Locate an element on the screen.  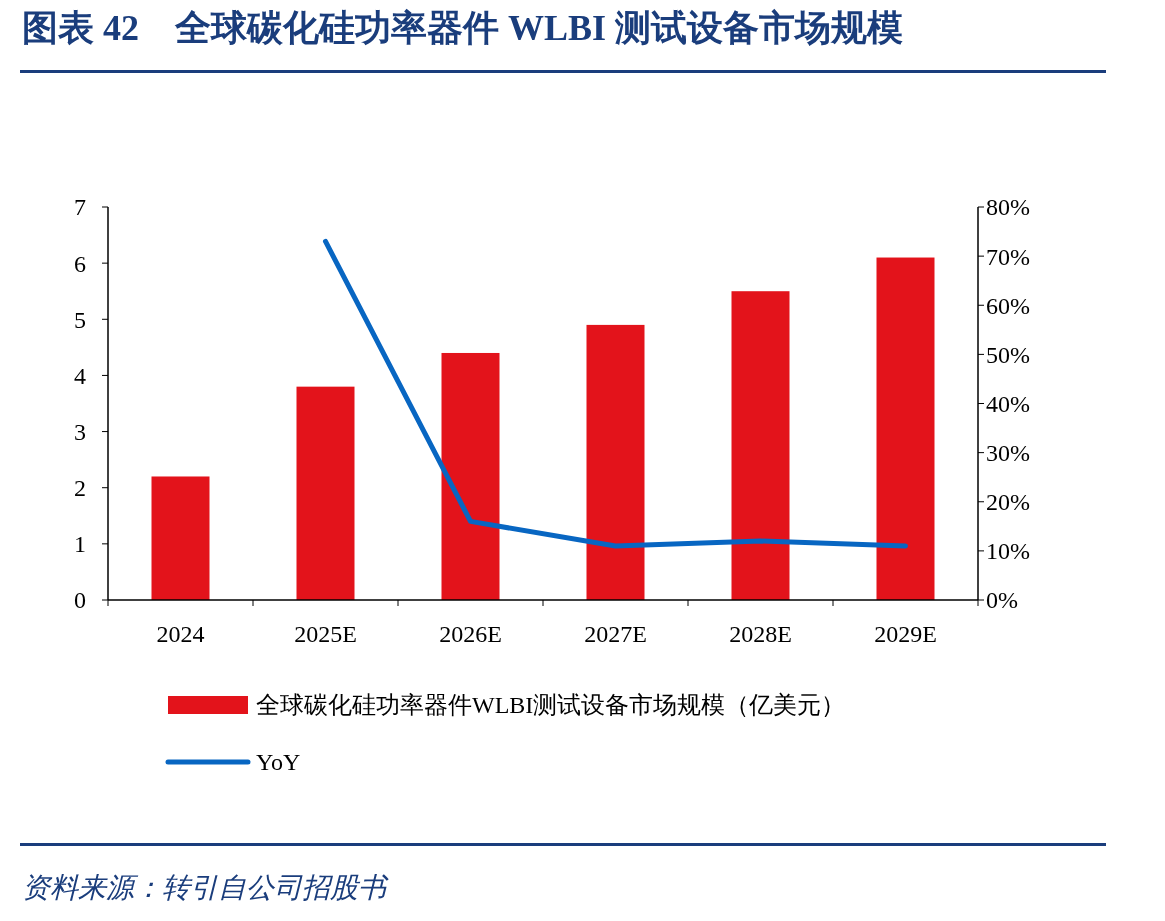
y-tick-label: 4 is located at coordinates (80, 375).